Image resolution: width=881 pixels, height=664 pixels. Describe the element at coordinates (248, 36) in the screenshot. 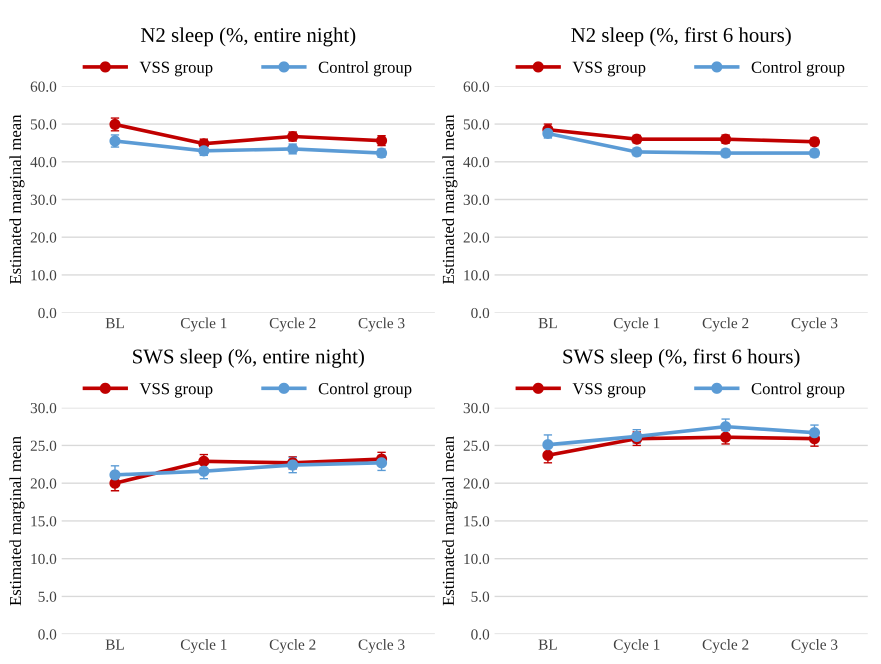

I see `chart-title: N2 sleep (%, entire night)` at that location.